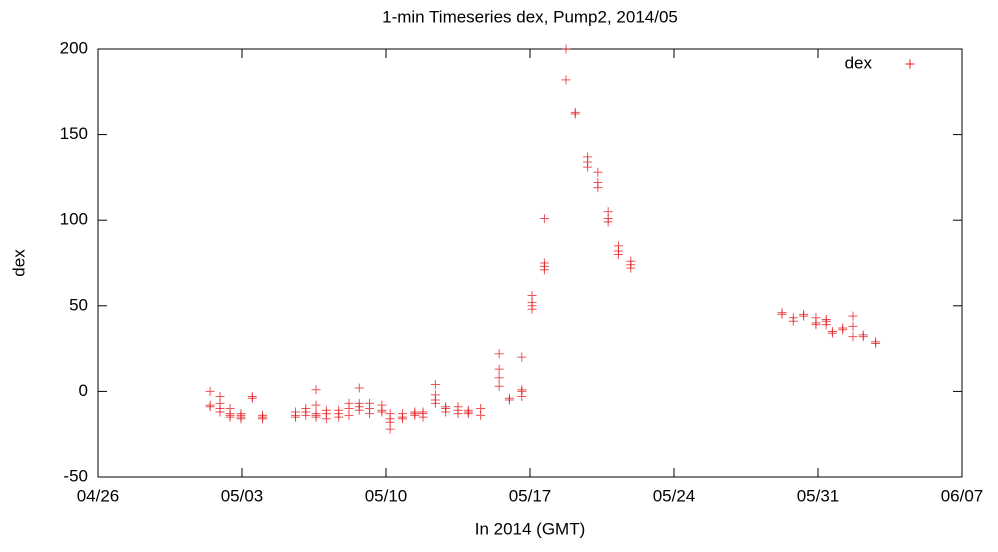 The width and height of the screenshot is (998, 552). Describe the element at coordinates (910, 64) in the screenshot. I see `legend-marker` at that location.